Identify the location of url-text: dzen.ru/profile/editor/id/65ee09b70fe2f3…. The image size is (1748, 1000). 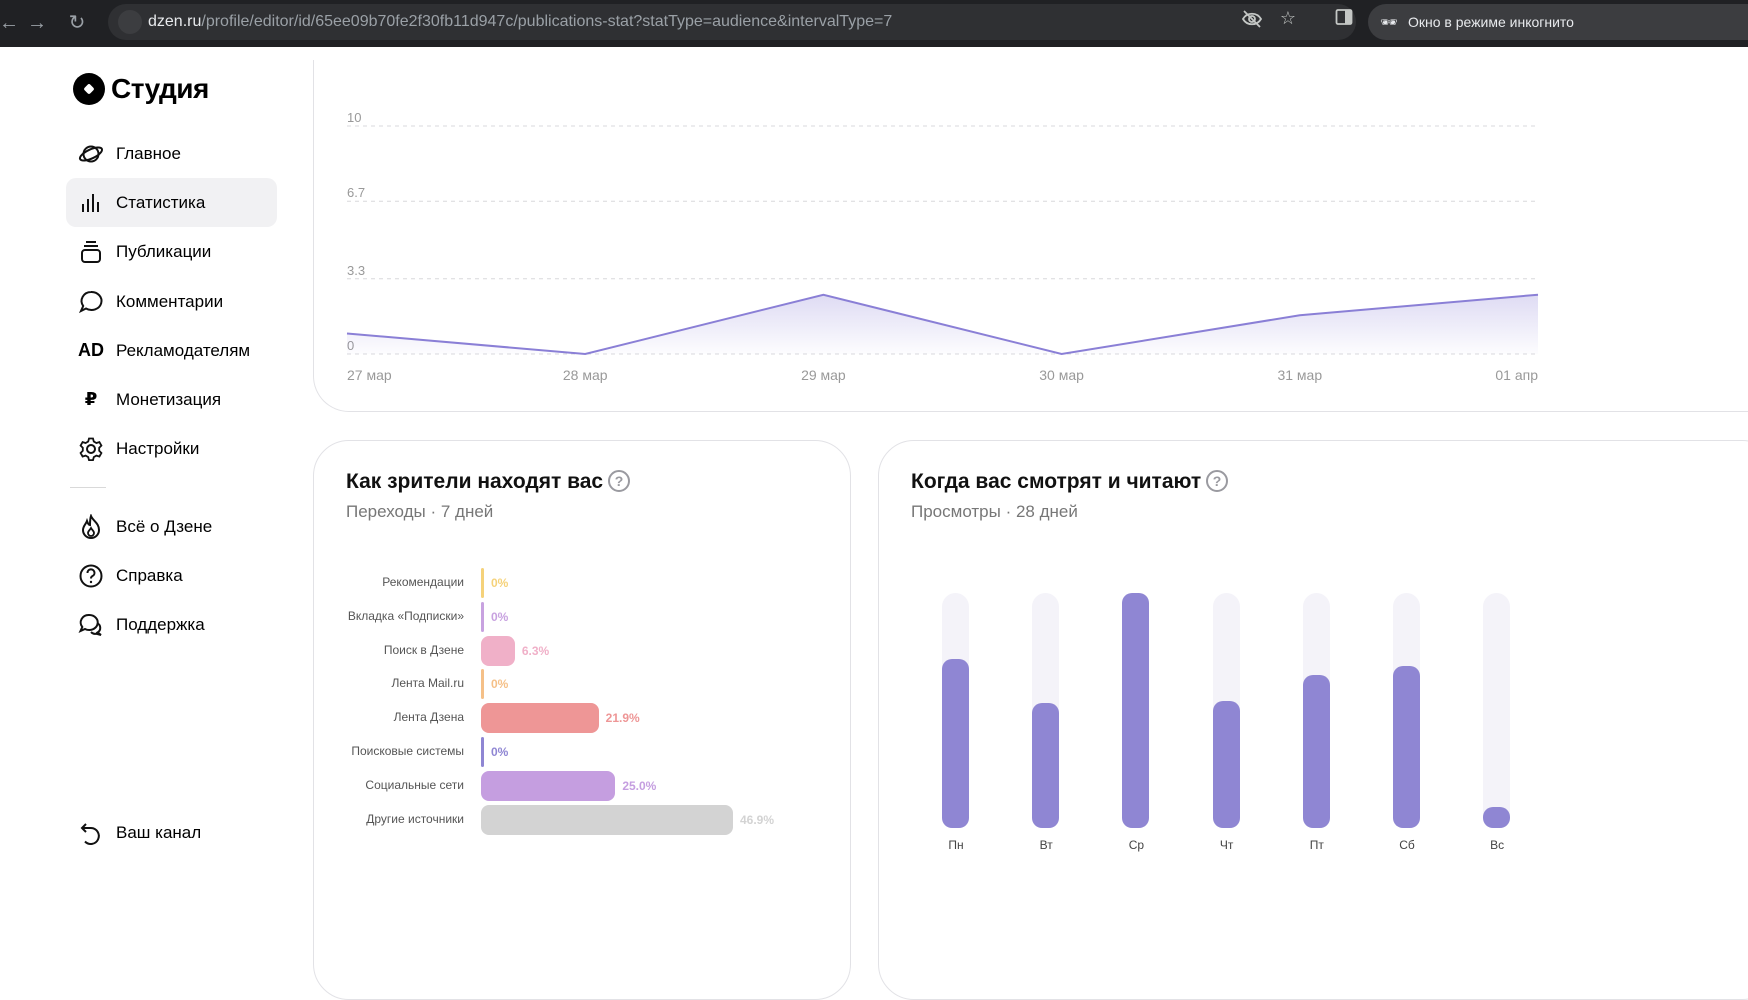
(520, 22).